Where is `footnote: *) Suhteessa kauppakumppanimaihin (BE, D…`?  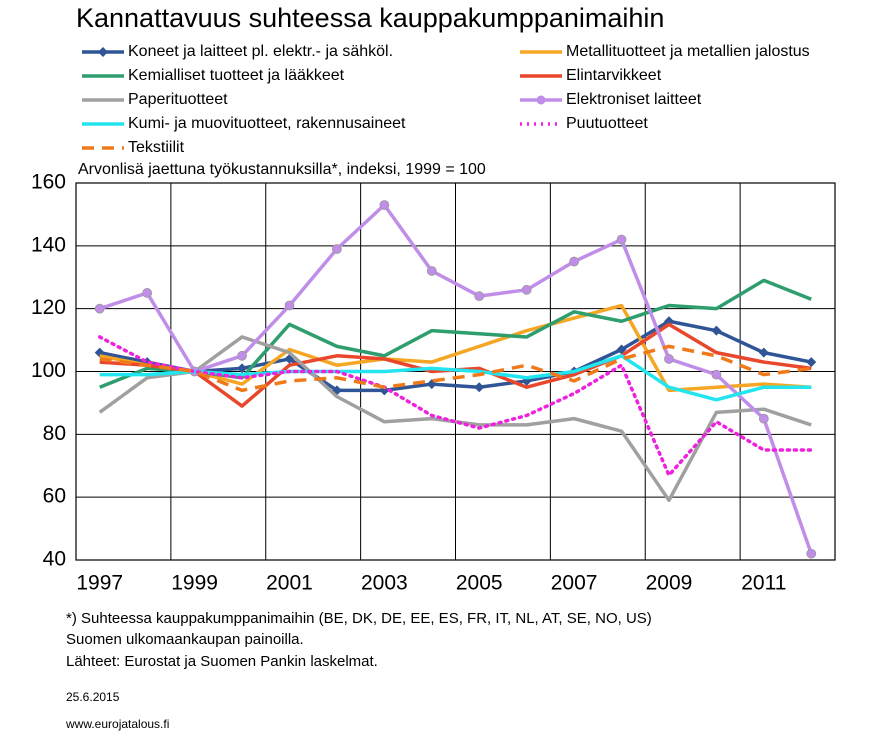
footnote: *) Suhteessa kauppakumppanimaihin (BE, D… is located at coordinates (359, 618).